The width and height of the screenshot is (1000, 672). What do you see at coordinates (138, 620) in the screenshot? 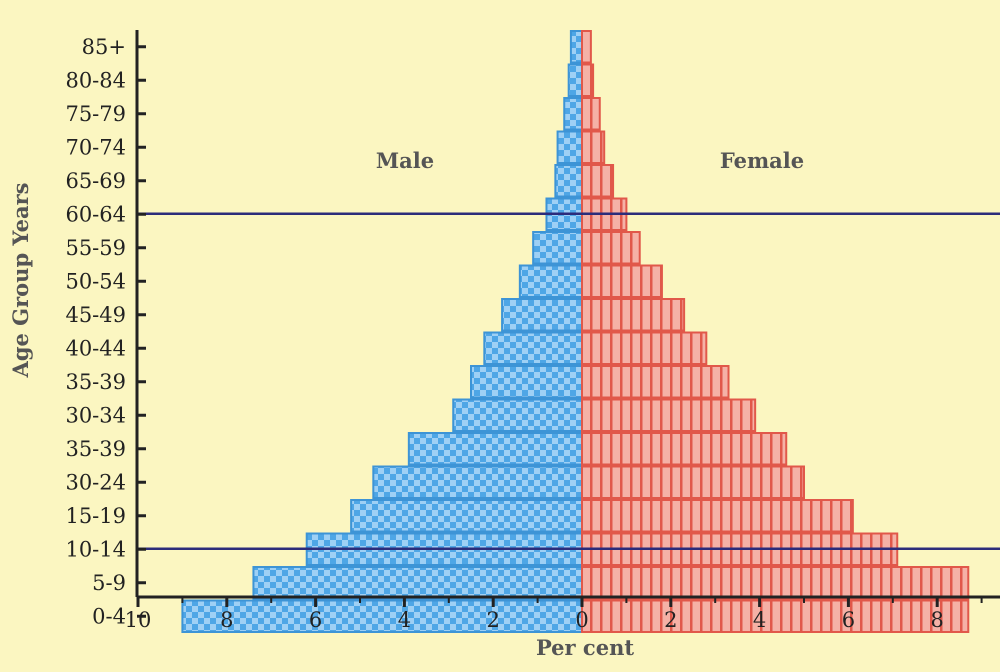
I see `x-tick-label: 10` at bounding box center [138, 620].